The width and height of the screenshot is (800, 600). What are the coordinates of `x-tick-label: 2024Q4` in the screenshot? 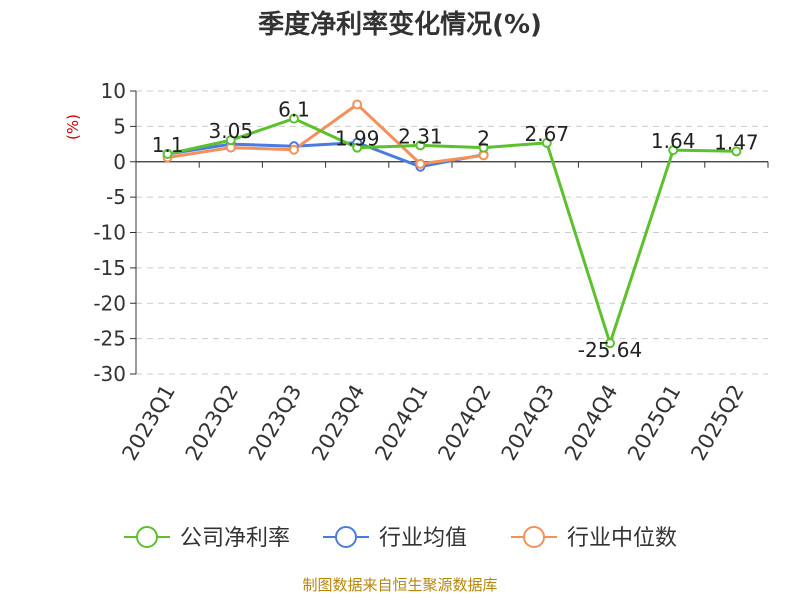 It's located at (591, 423).